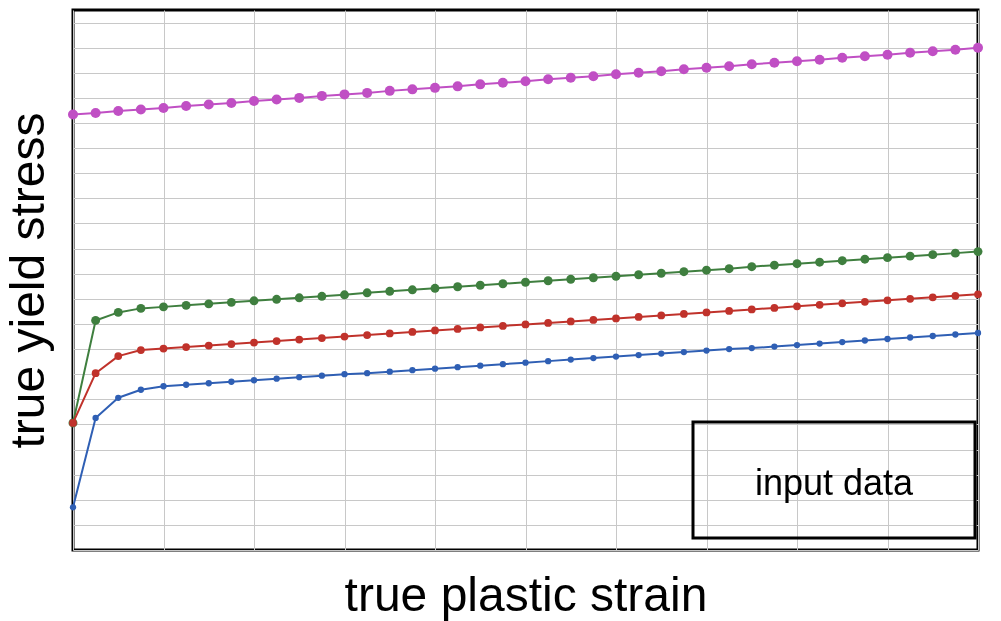 The width and height of the screenshot is (1001, 621). Describe the element at coordinates (834, 482) in the screenshot. I see `annotation: input data` at that location.